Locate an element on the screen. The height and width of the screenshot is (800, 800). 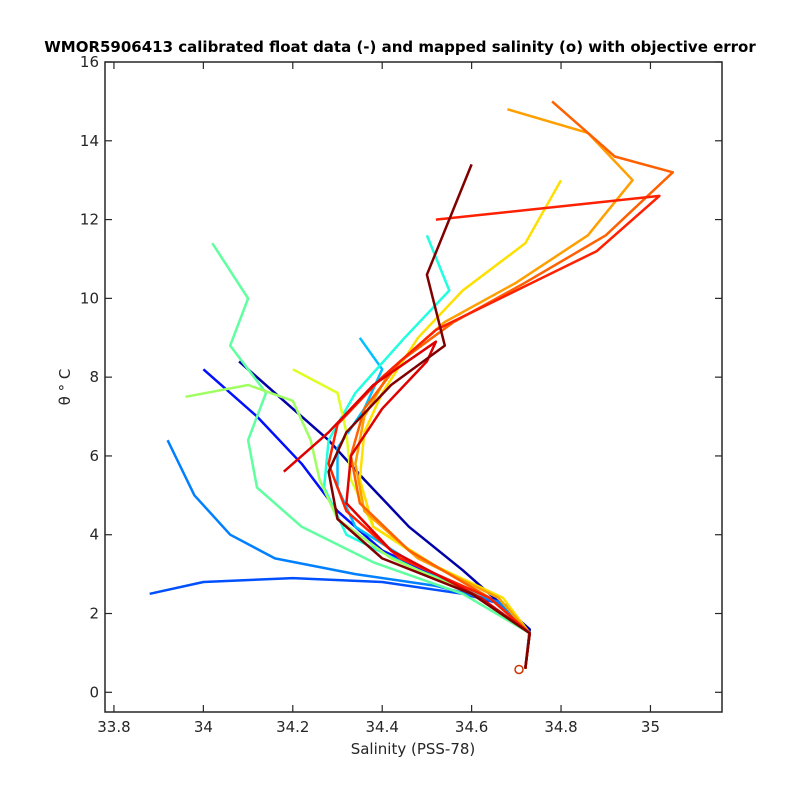
x-tick-label: 35 is located at coordinates (650, 727).